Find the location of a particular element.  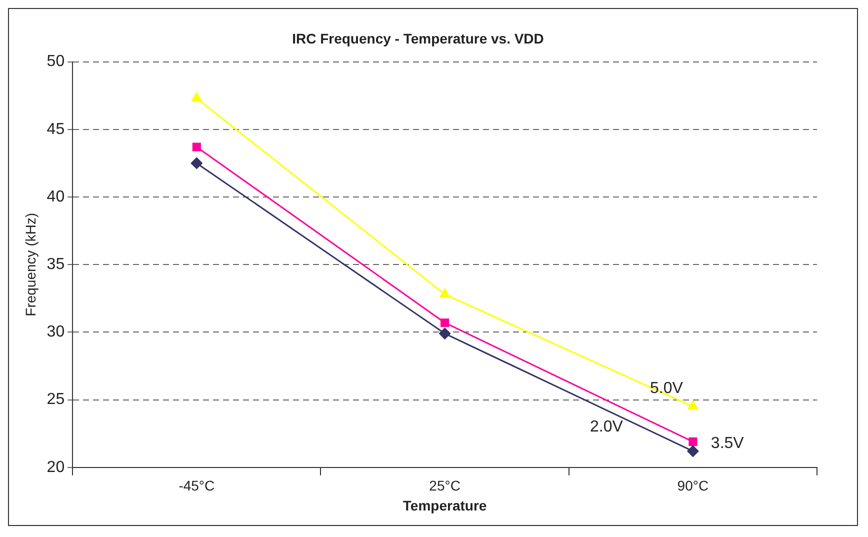

y-axis-title: Frequency (kHz) is located at coordinates (30, 264).